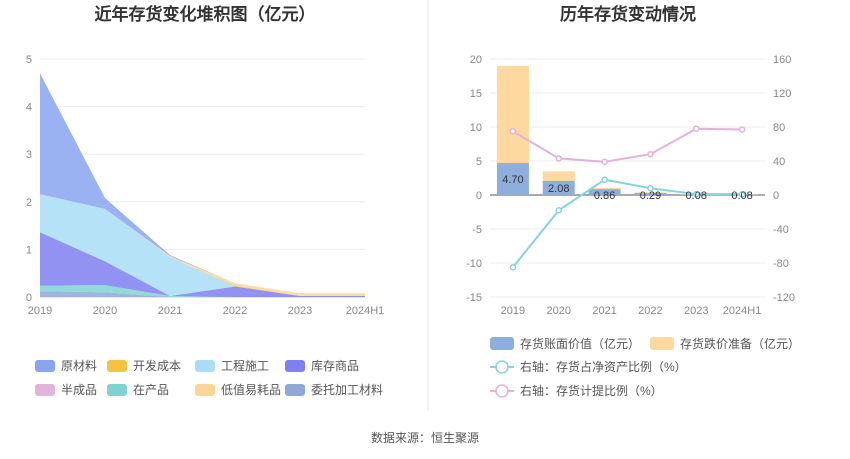 Image resolution: width=850 pixels, height=459 pixels. What do you see at coordinates (474, 264) in the screenshot?
I see `right-y-tick-label: -10` at bounding box center [474, 264].